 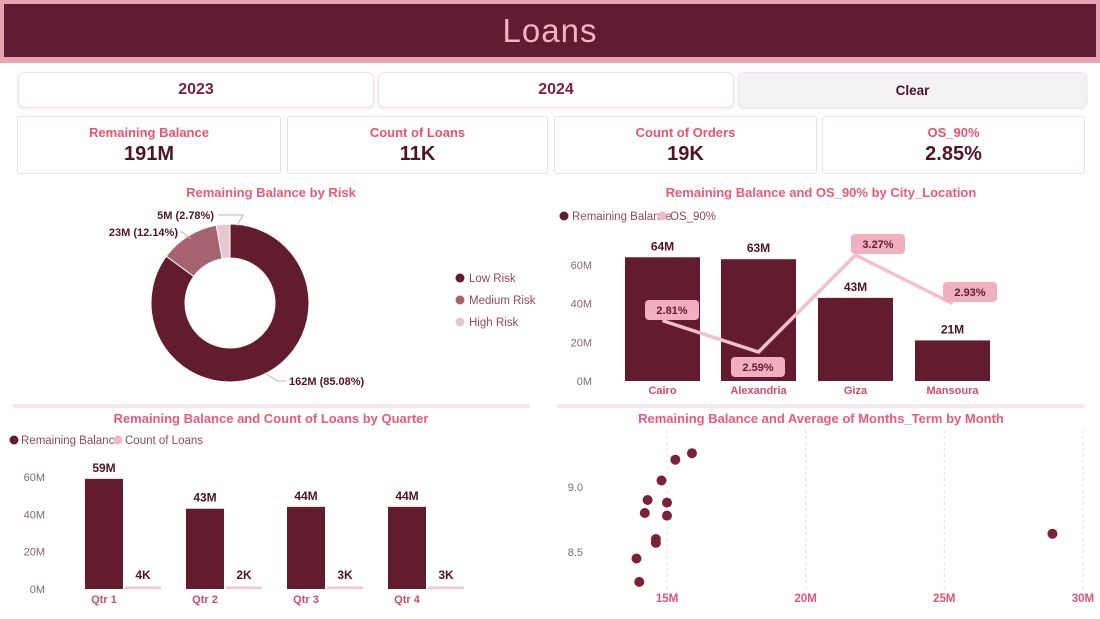 I want to click on line-data-label: 3.27%, so click(x=877, y=245).